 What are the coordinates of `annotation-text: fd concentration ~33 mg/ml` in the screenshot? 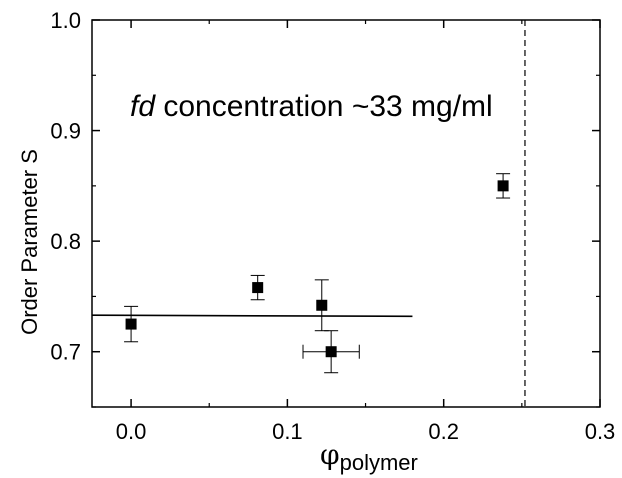 It's located at (311, 106).